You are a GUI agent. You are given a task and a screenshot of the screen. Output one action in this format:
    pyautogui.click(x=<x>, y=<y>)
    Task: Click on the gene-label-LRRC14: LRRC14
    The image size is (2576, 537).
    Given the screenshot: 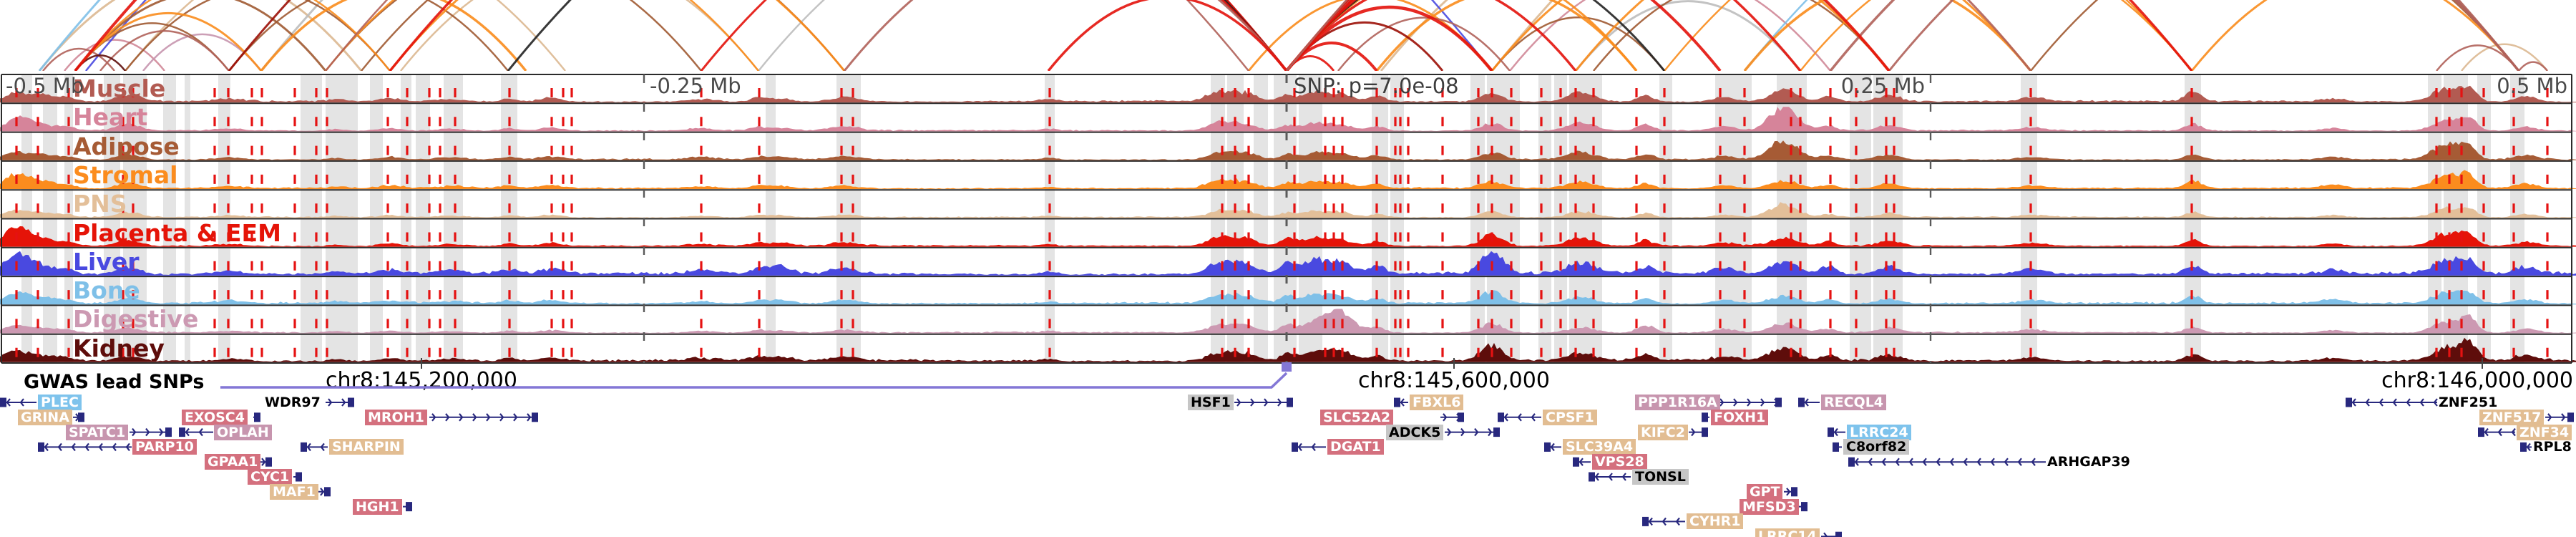 What is the action you would take?
    pyautogui.click(x=1787, y=532)
    